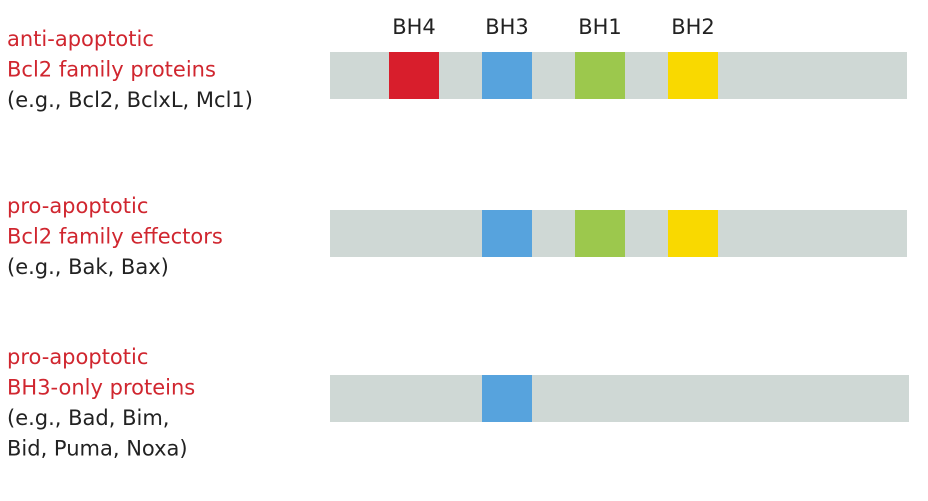 This screenshot has height=501, width=928. Describe the element at coordinates (88, 267) in the screenshot. I see `row-examples: (e.g., Bak, Bax)` at that location.